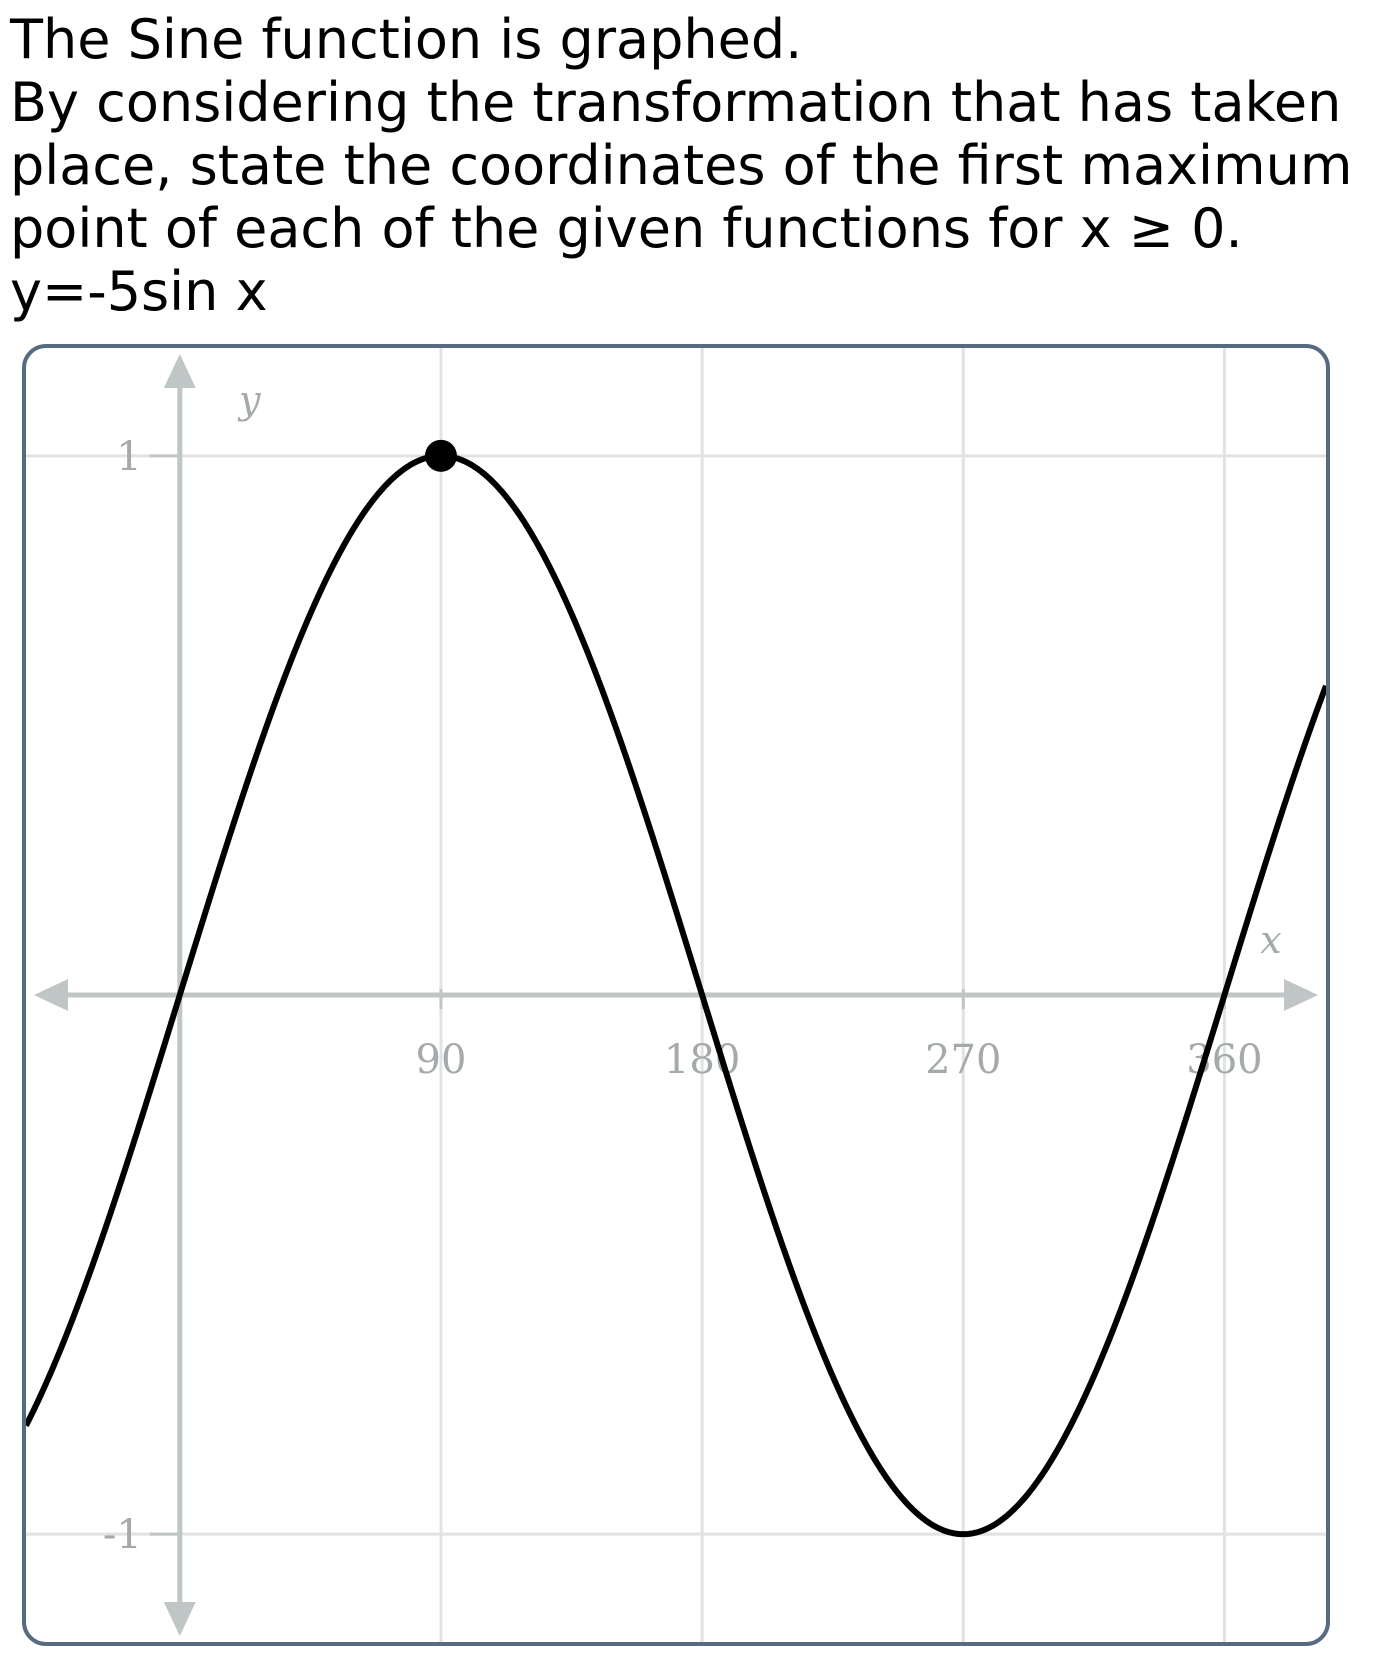  I want to click on y-axis-label: y, so click(249, 400).